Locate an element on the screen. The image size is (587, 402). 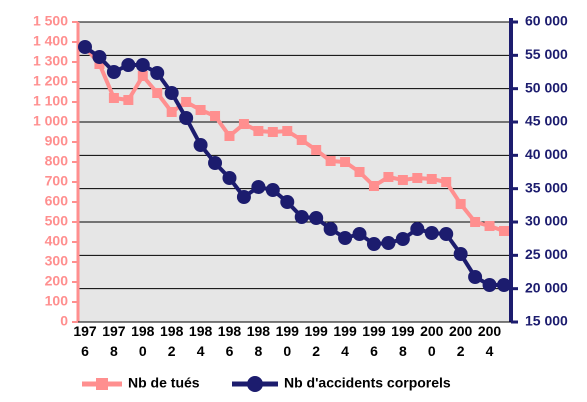
x-tick-label: 198 6 is located at coordinates (230, 341).